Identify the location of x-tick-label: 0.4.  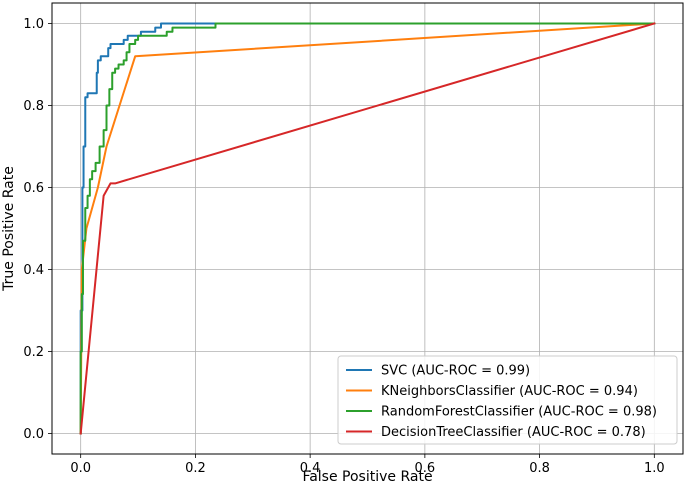
(310, 468).